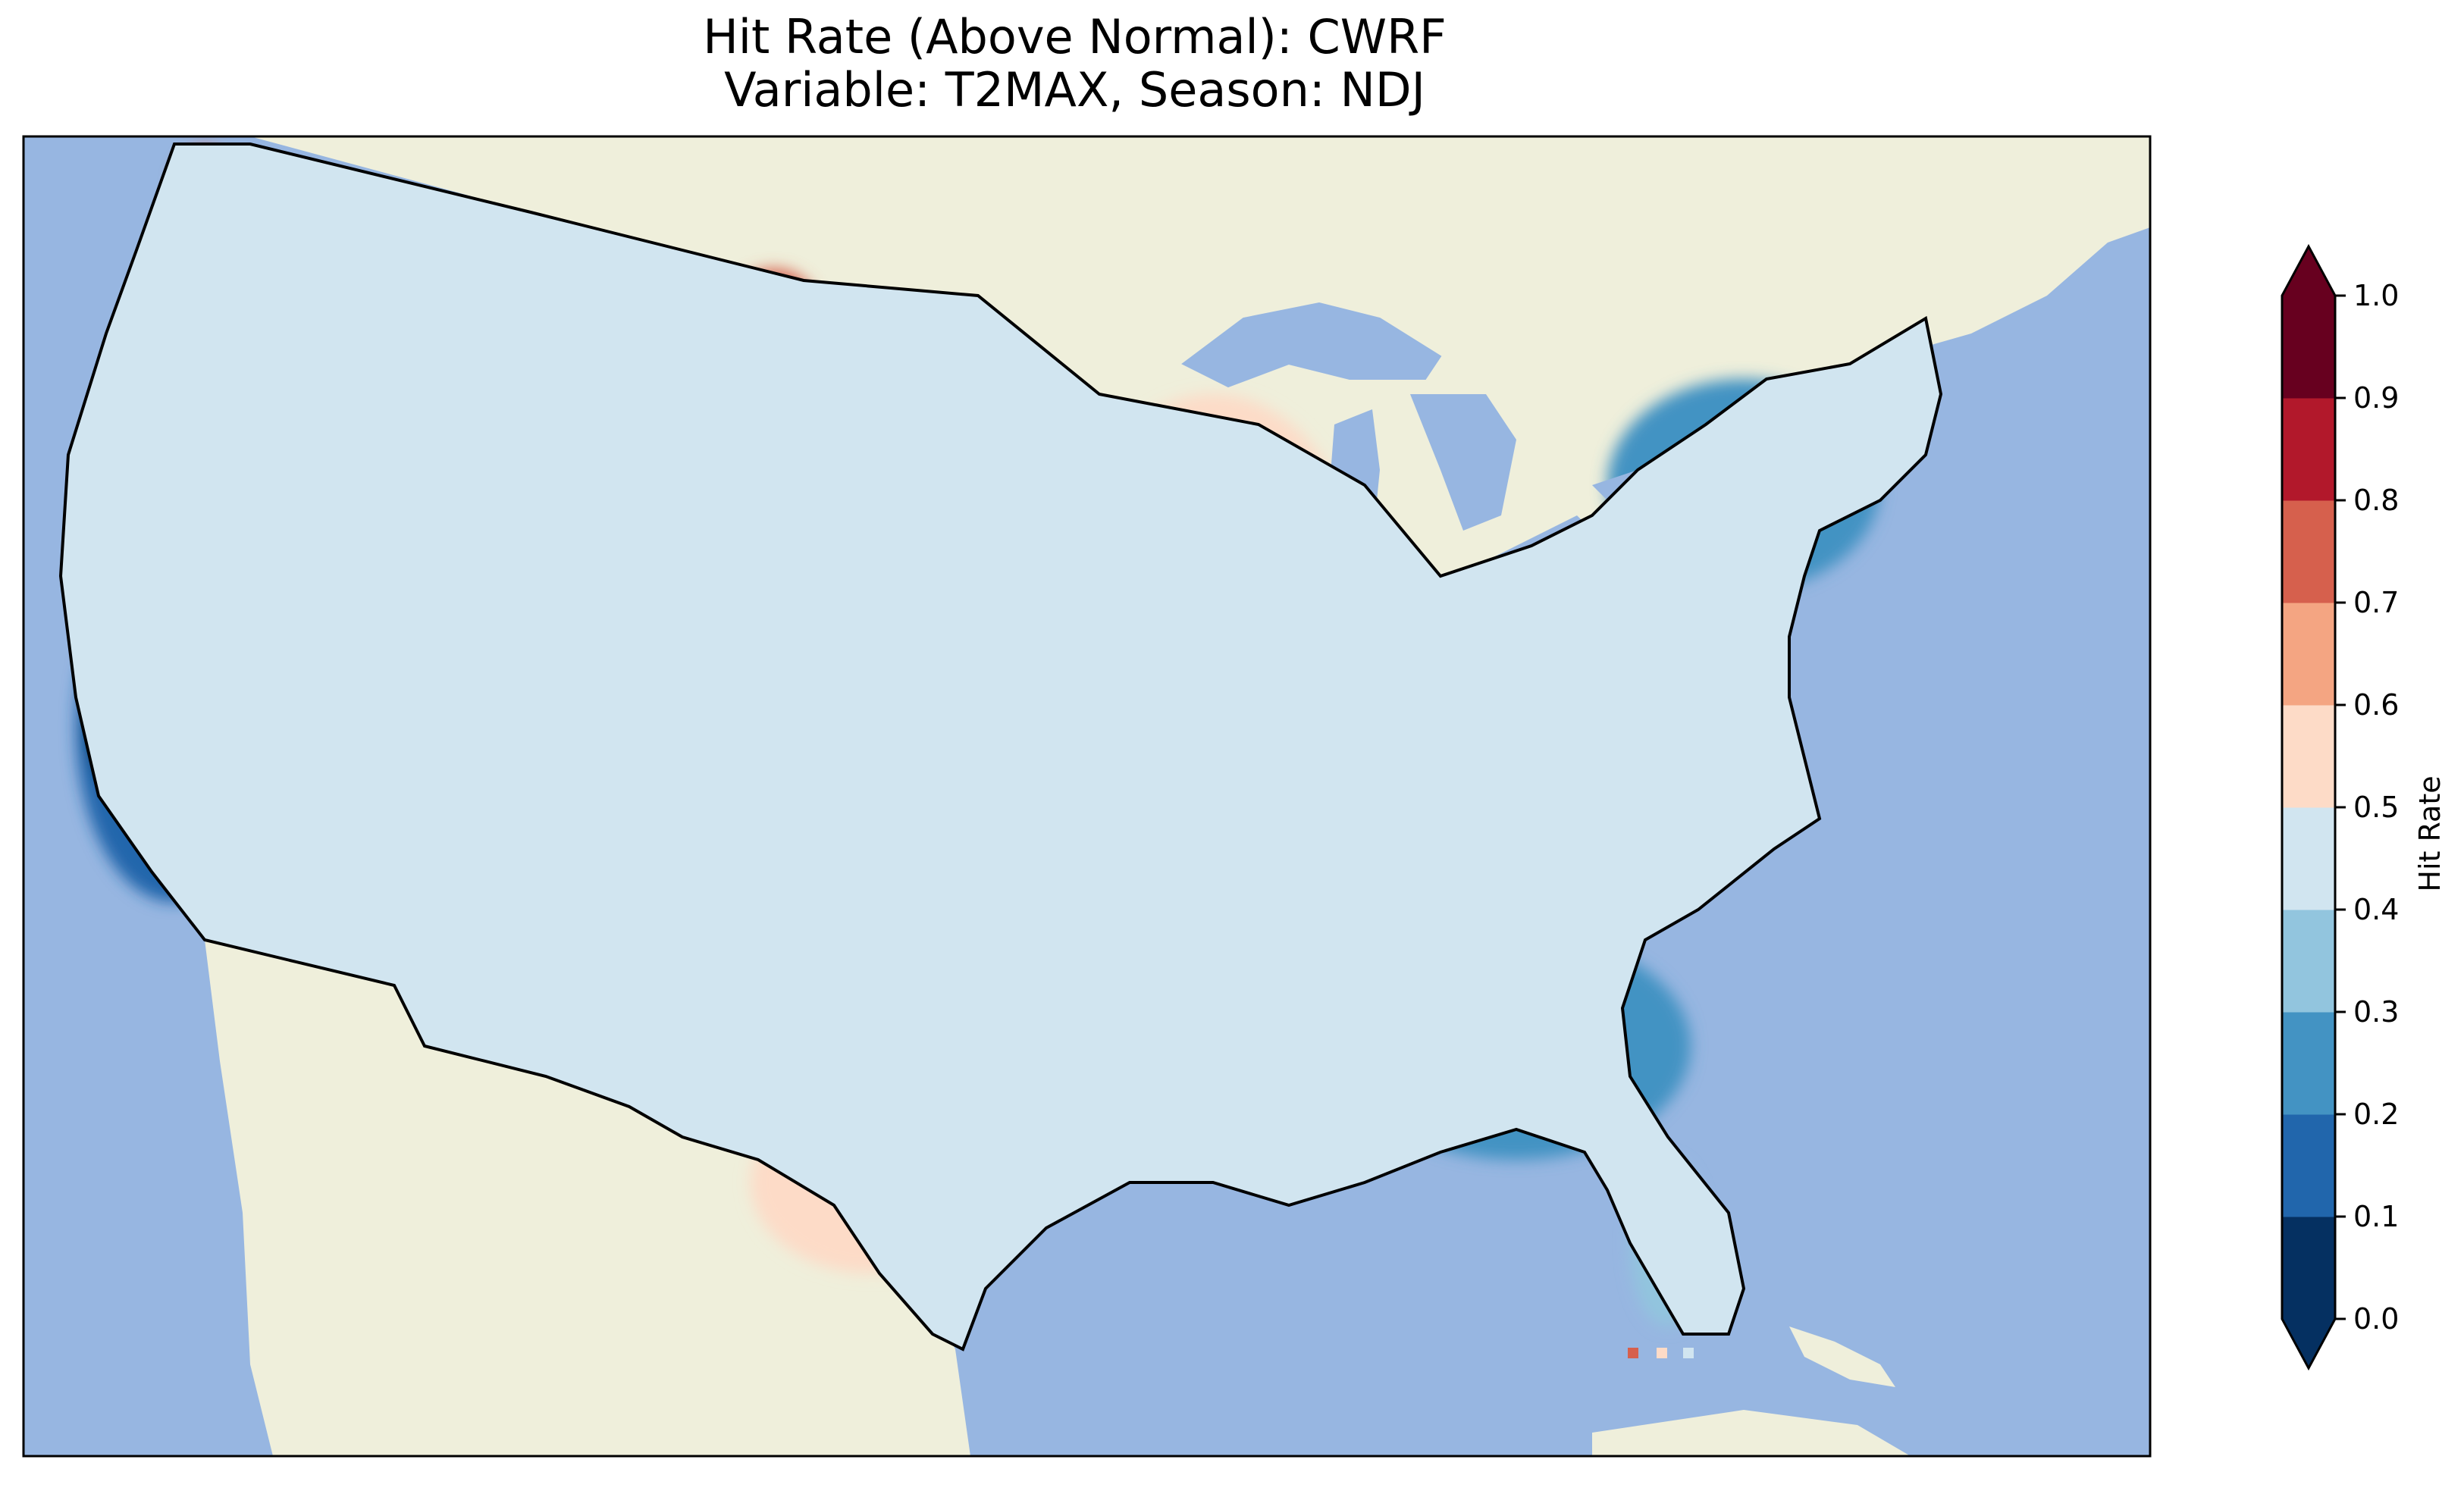 This screenshot has width=2464, height=1494. What do you see at coordinates (315, 1171) in the screenshot?
I see `baja-land` at bounding box center [315, 1171].